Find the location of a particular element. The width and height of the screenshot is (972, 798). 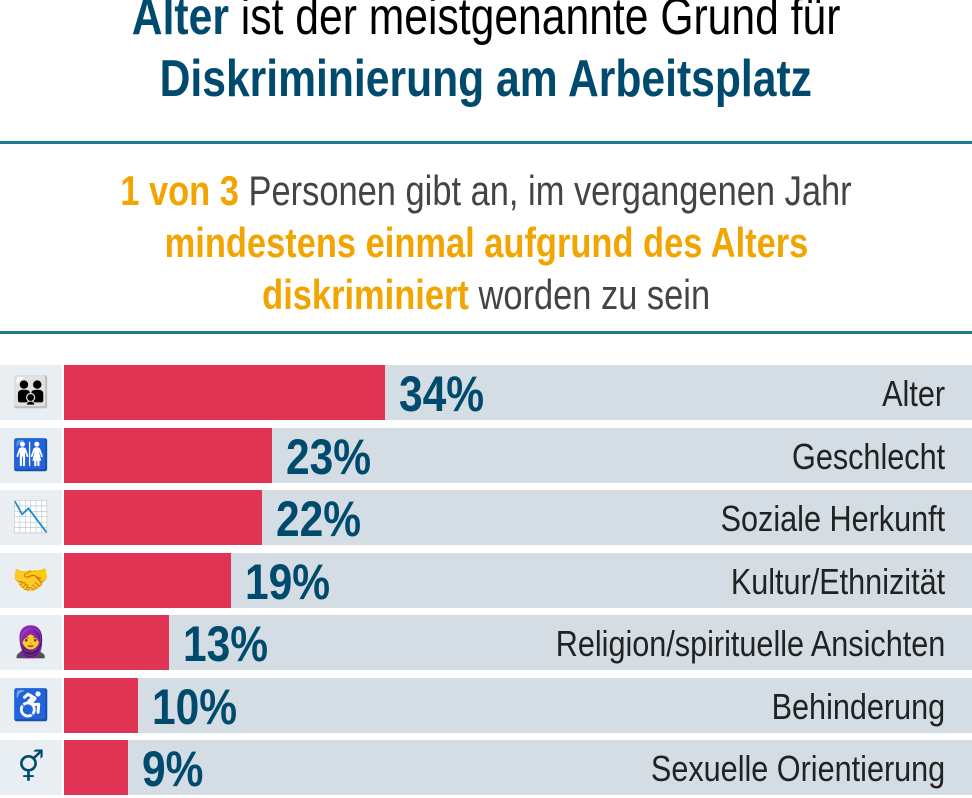

bar-row: ♿ 10% Behinderung is located at coordinates (486, 706).